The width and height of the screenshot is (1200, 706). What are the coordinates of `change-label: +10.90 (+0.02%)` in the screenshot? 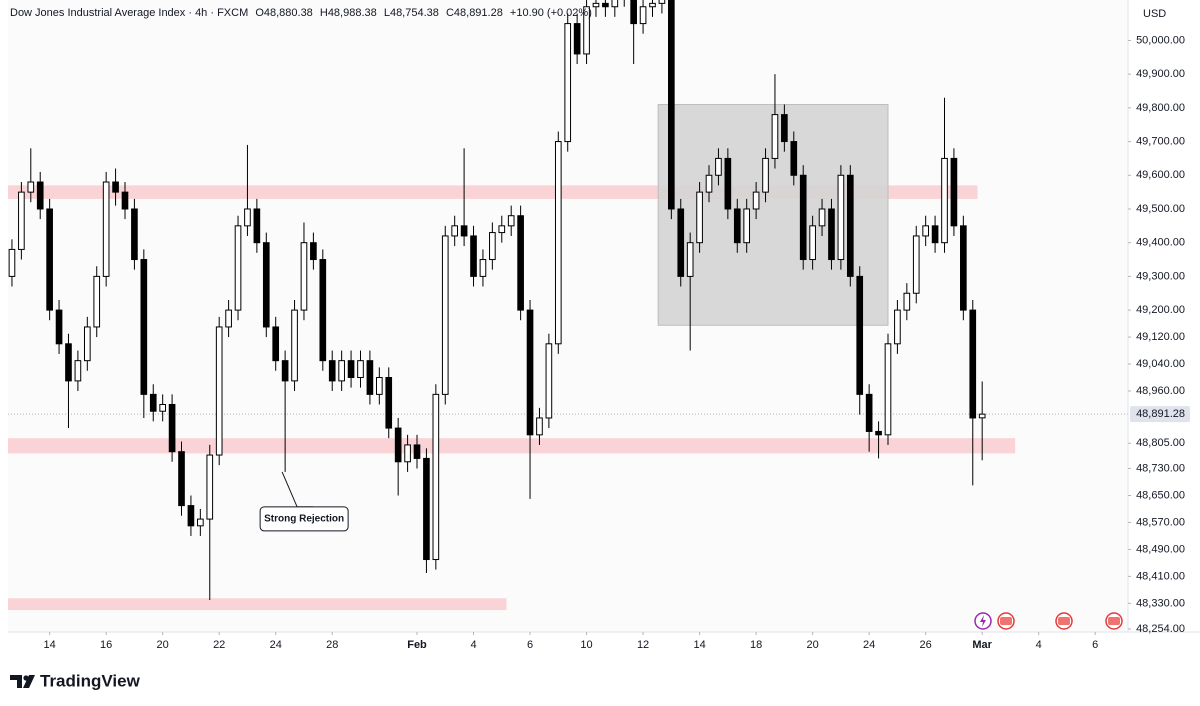 It's located at (551, 13).